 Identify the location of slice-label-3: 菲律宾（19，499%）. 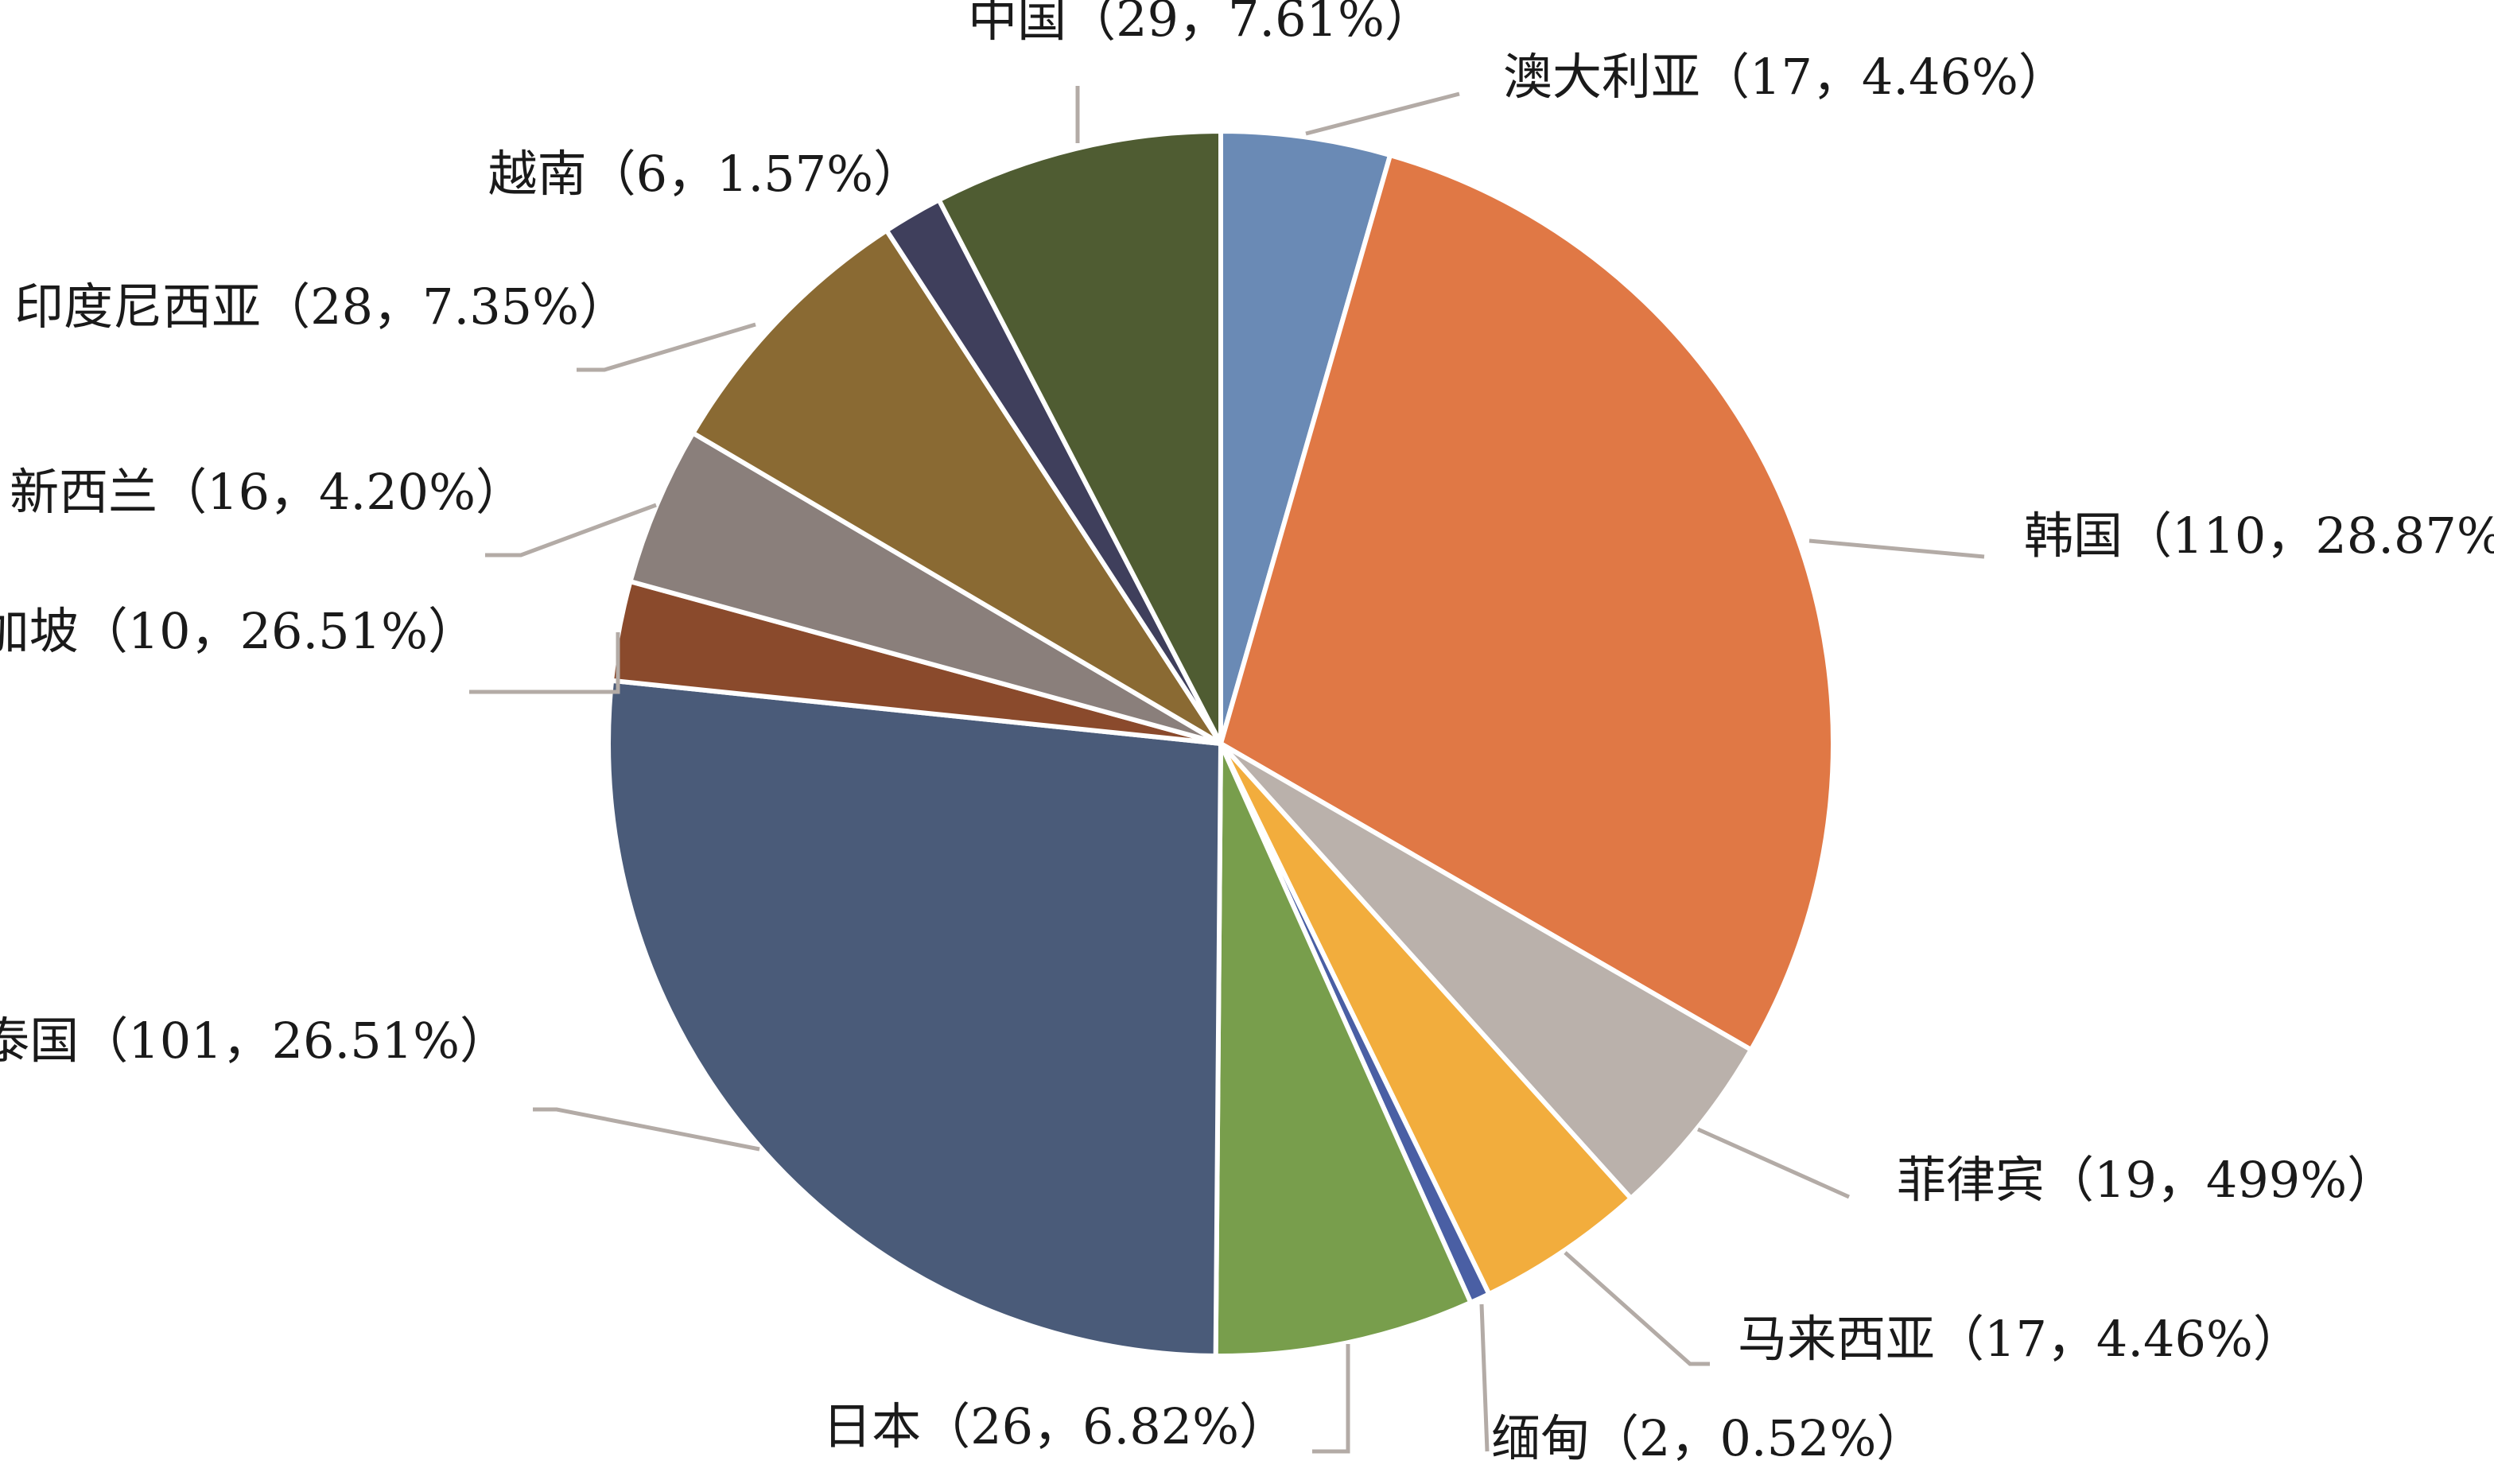
(2146, 1180).